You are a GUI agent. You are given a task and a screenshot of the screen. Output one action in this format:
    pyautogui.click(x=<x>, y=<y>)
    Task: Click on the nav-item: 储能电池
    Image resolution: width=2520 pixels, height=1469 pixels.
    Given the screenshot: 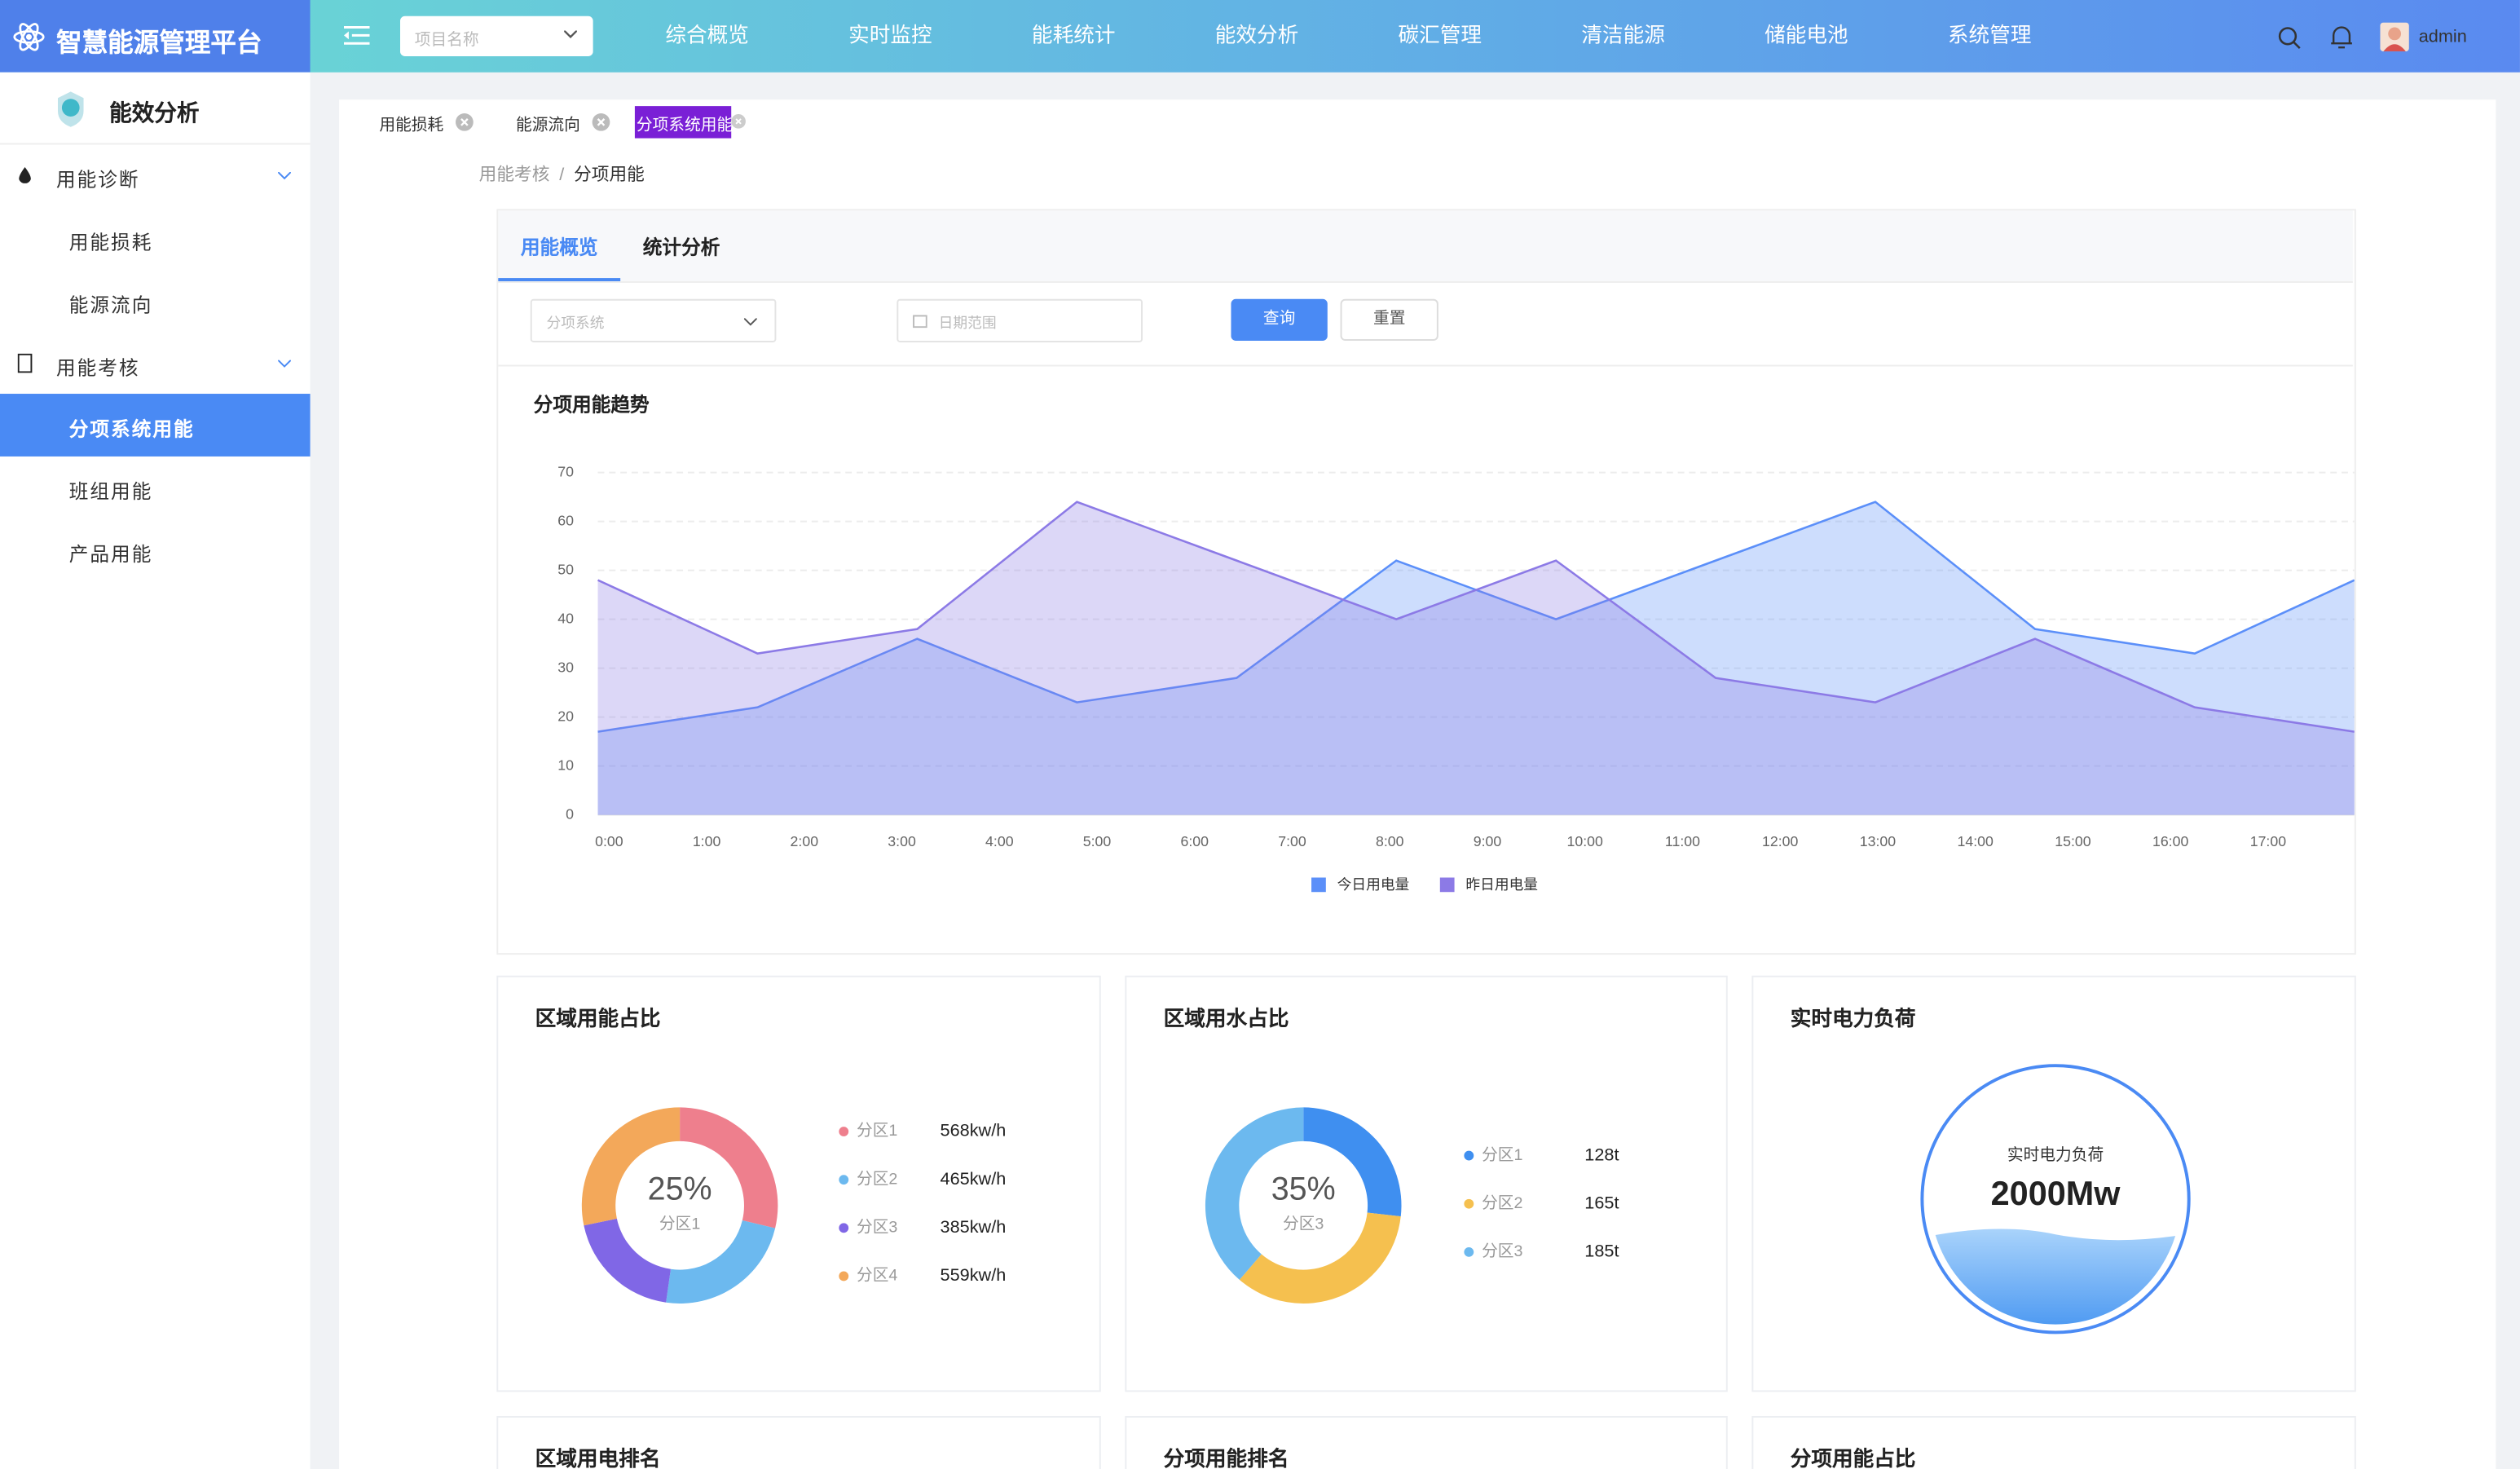 What is the action you would take?
    pyautogui.click(x=1807, y=35)
    